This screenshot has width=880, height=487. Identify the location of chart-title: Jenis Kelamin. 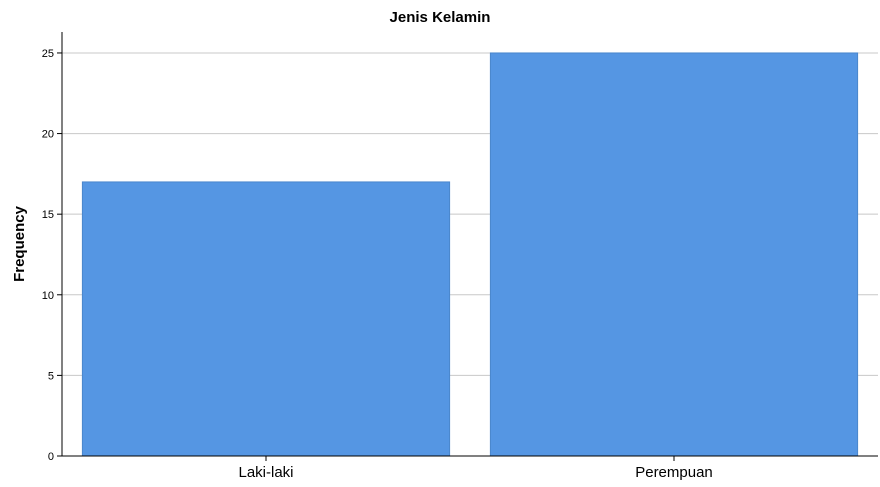
(440, 17).